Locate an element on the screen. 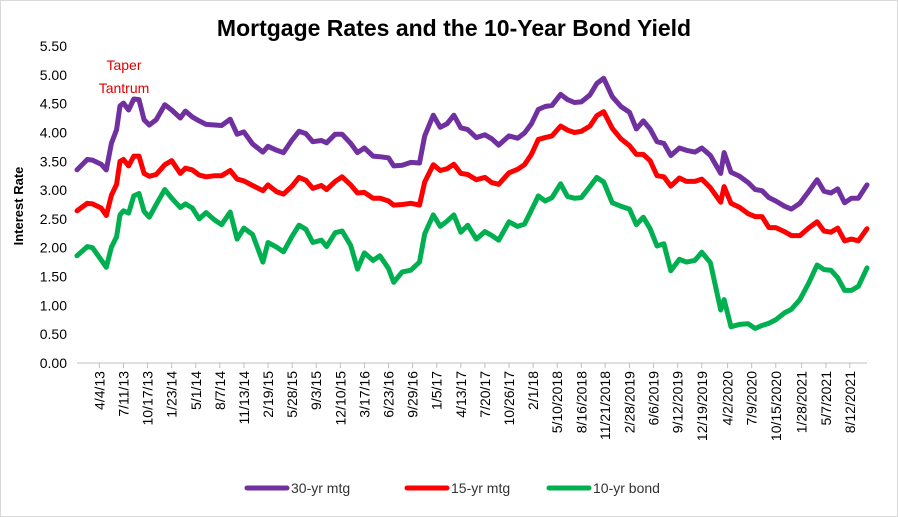  x-tick-label: 1/5/17 is located at coordinates (437, 390).